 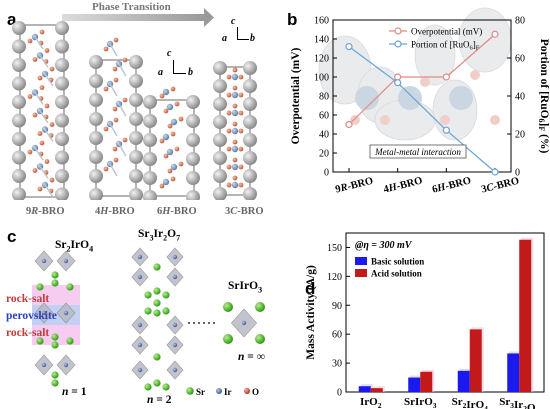 What do you see at coordinates (337, 335) in the screenshot?
I see `y-tick-label: 60` at bounding box center [337, 335].